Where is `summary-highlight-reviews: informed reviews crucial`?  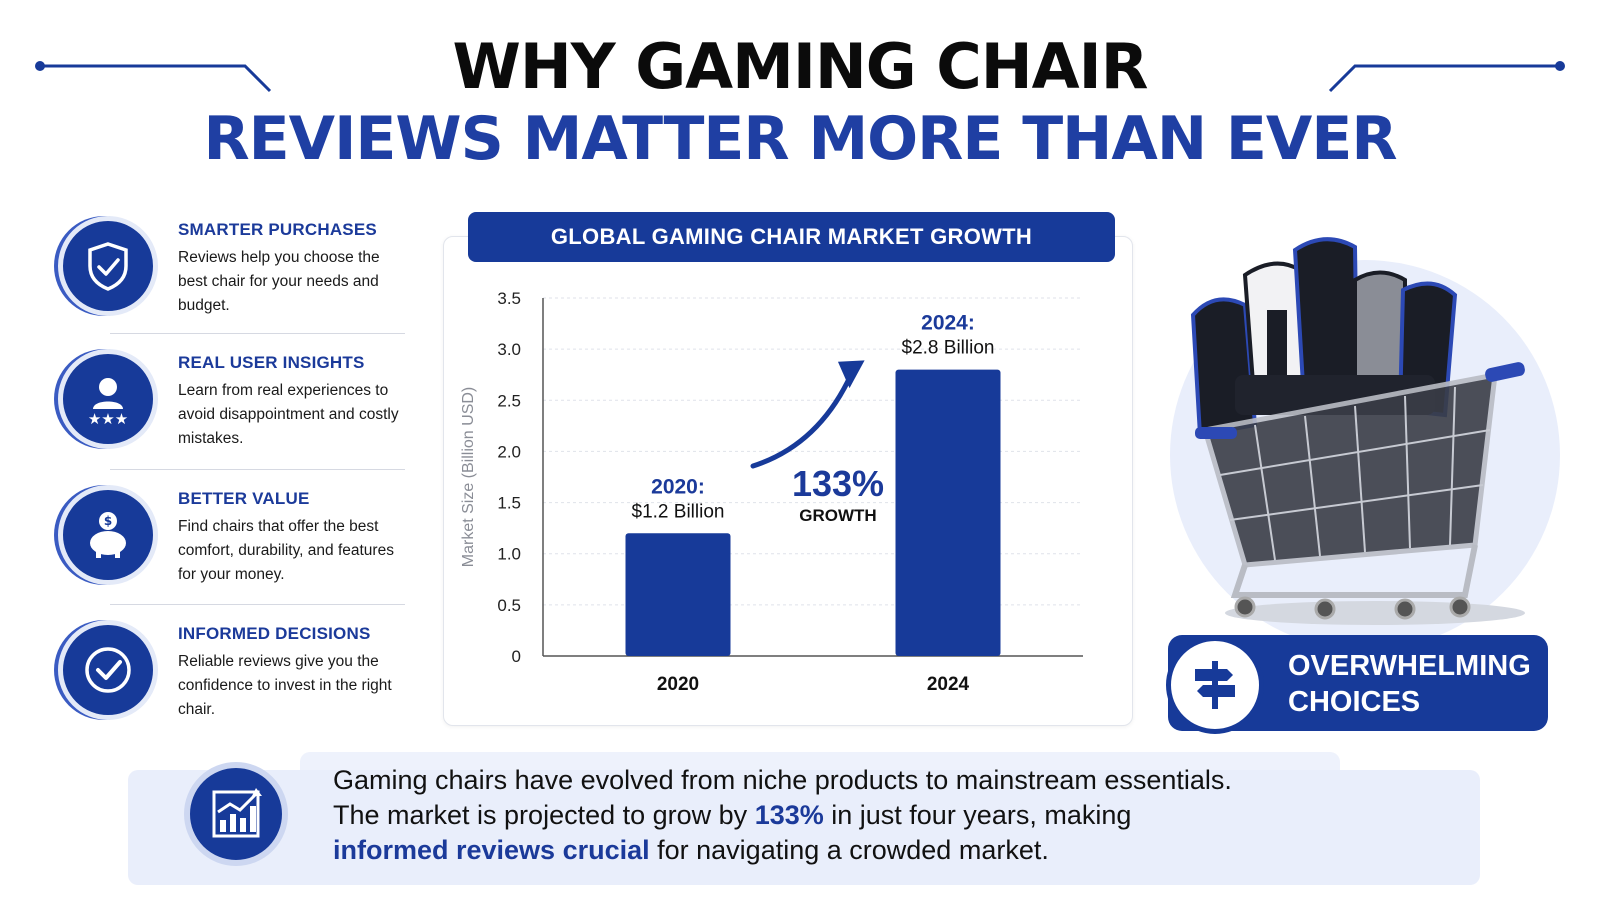
summary-highlight-reviews: informed reviews crucial is located at coordinates (491, 850).